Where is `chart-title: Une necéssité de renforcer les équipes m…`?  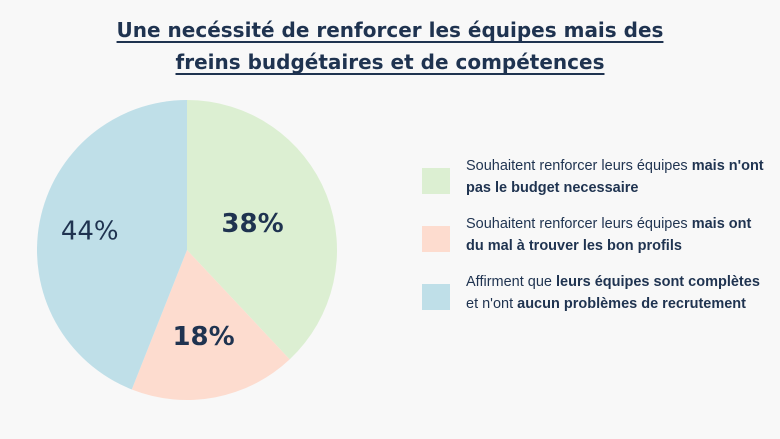
chart-title: Une necéssité de renforcer les équipes m… is located at coordinates (390, 46).